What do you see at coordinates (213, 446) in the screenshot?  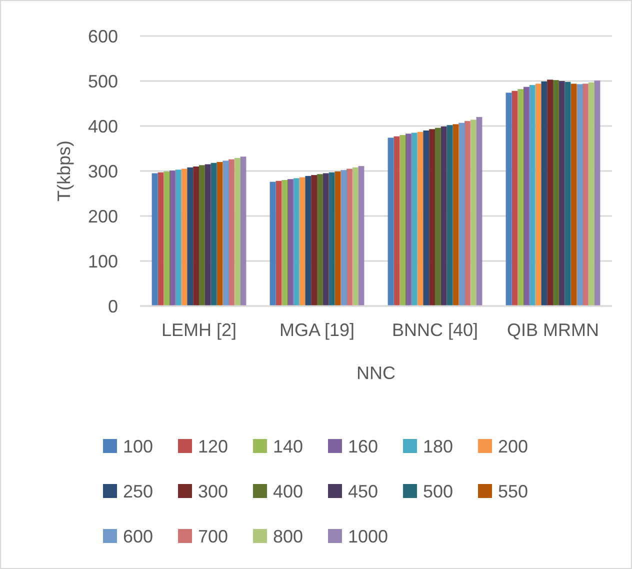 I see `legend-label: 120` at bounding box center [213, 446].